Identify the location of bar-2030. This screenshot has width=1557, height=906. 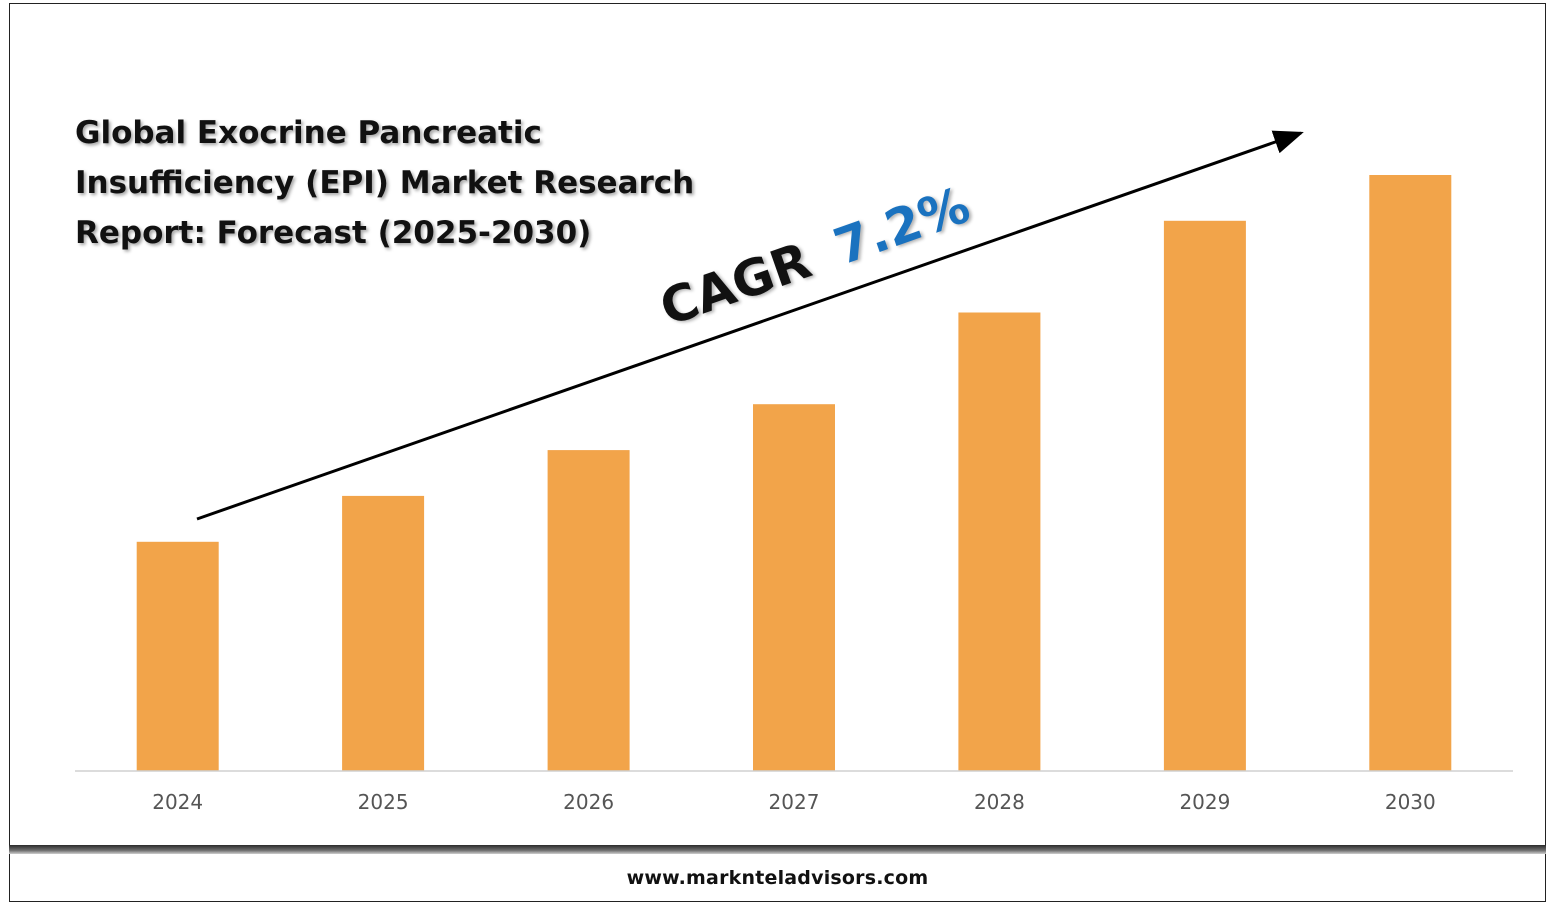
(1410, 473).